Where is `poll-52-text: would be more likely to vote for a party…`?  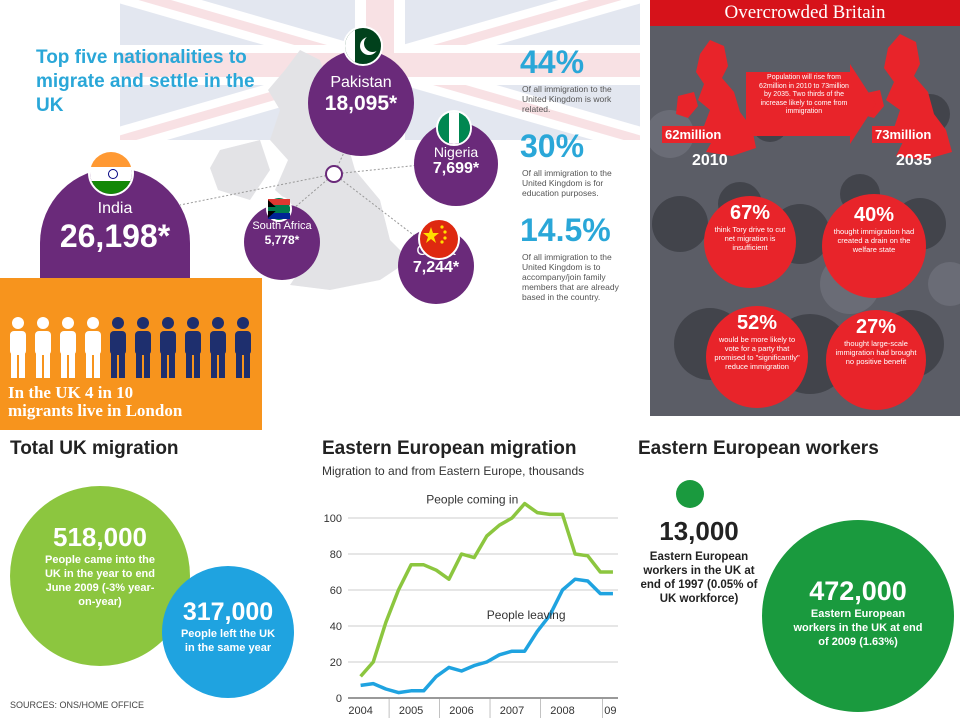
poll-52-text: would be more likely to vote for a party… is located at coordinates (757, 353).